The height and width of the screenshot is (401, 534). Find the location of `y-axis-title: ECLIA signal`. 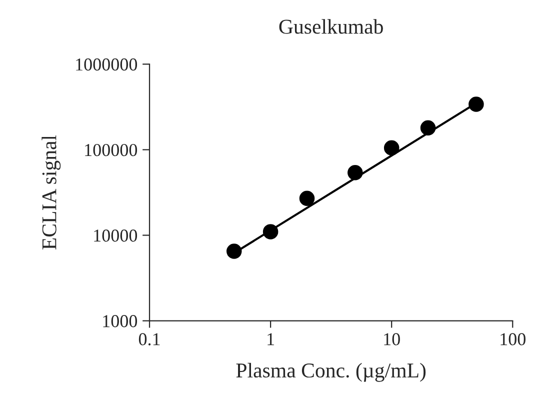

y-axis-title: ECLIA signal is located at coordinates (51, 192).